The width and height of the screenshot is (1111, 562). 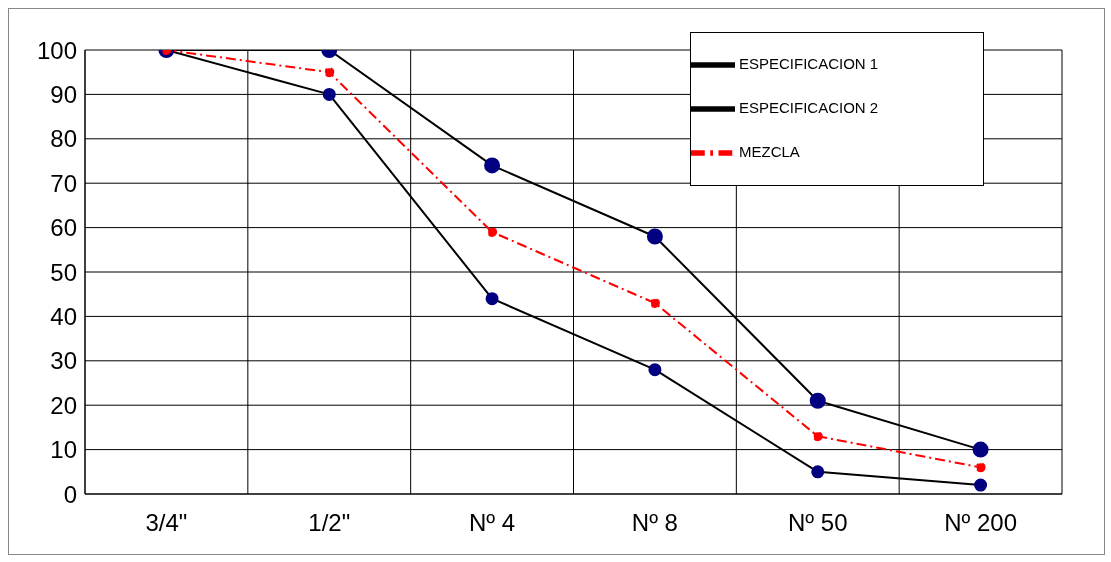 I want to click on legend-label: MEZCLA, so click(x=769, y=151).